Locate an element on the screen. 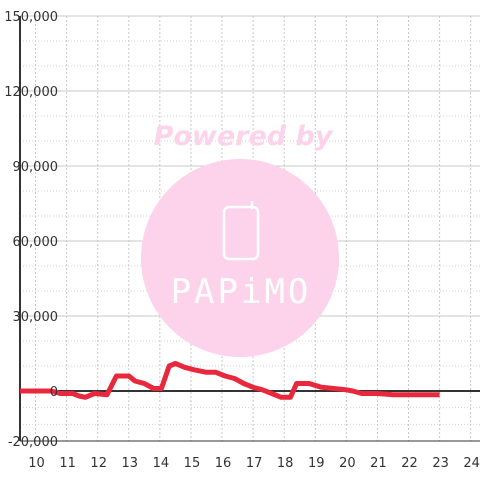 Image resolution: width=480 pixels, height=480 pixels. x-tick-label: 23 is located at coordinates (440, 463).